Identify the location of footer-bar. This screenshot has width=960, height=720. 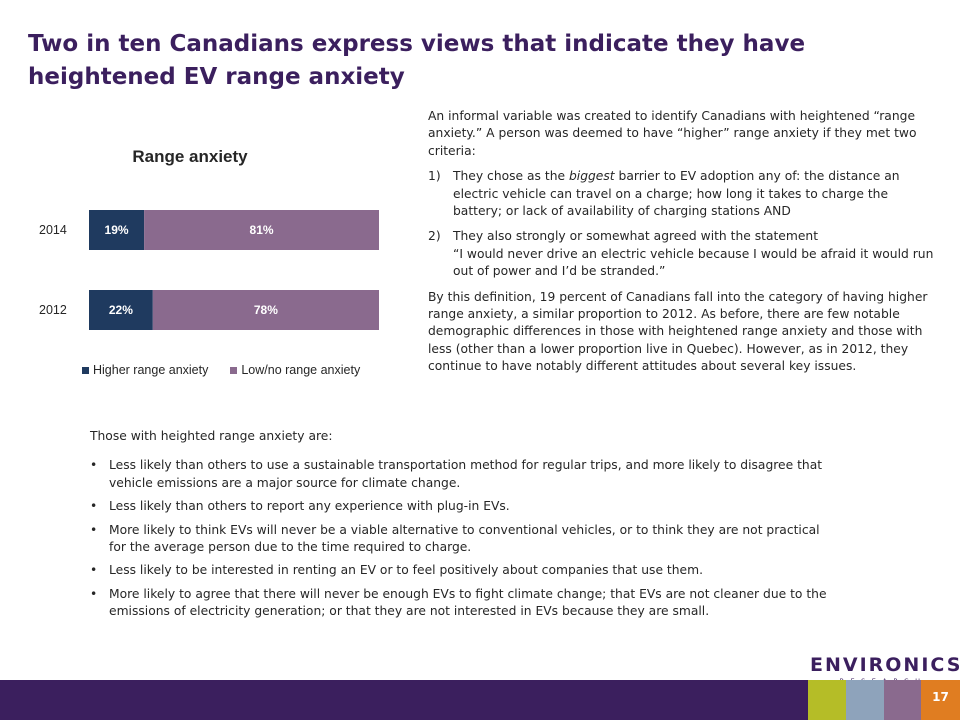
(480, 700).